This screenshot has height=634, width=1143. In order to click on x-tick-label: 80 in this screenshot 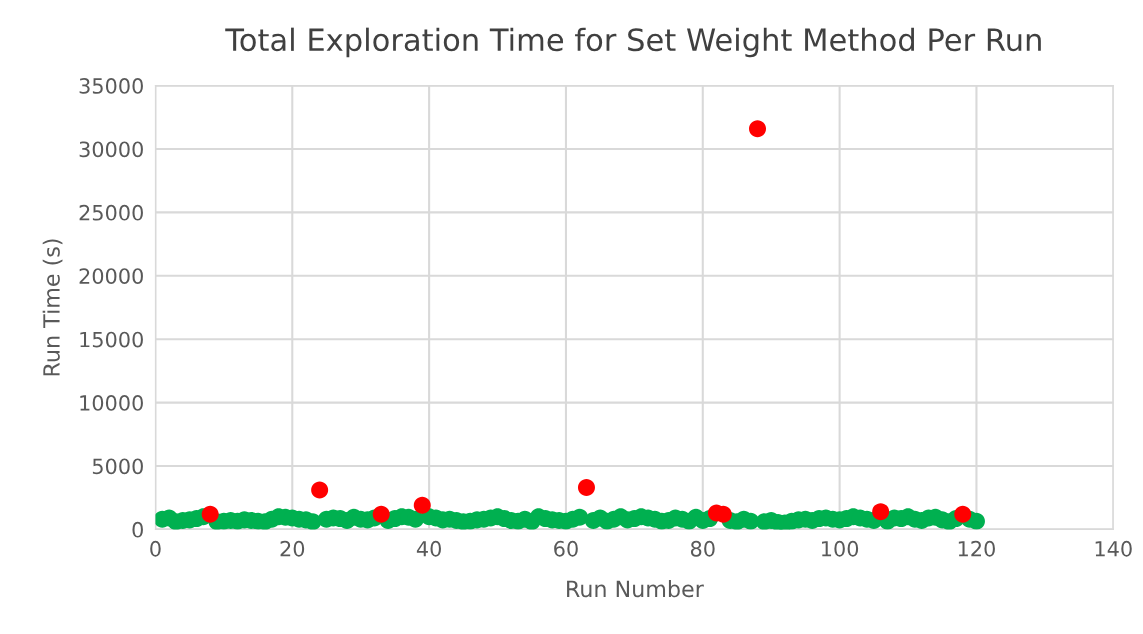, I will do `click(702, 548)`.